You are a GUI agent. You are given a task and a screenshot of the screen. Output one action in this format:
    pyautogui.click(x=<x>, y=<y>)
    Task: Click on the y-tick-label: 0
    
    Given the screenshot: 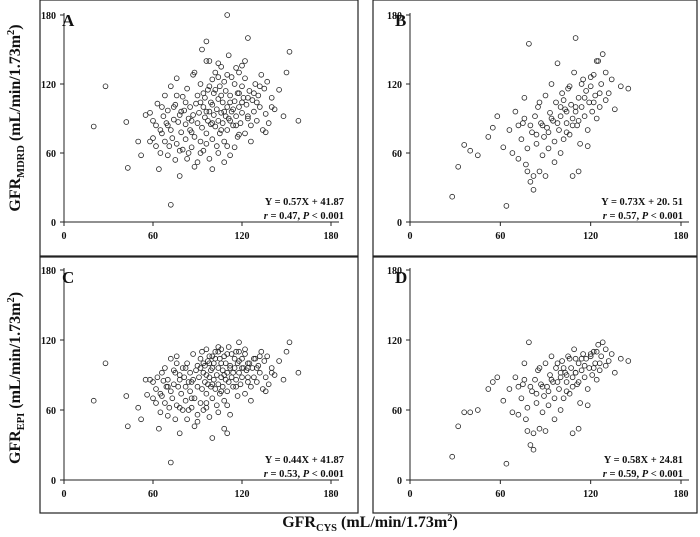 What is the action you would take?
    pyautogui.click(x=399, y=481)
    